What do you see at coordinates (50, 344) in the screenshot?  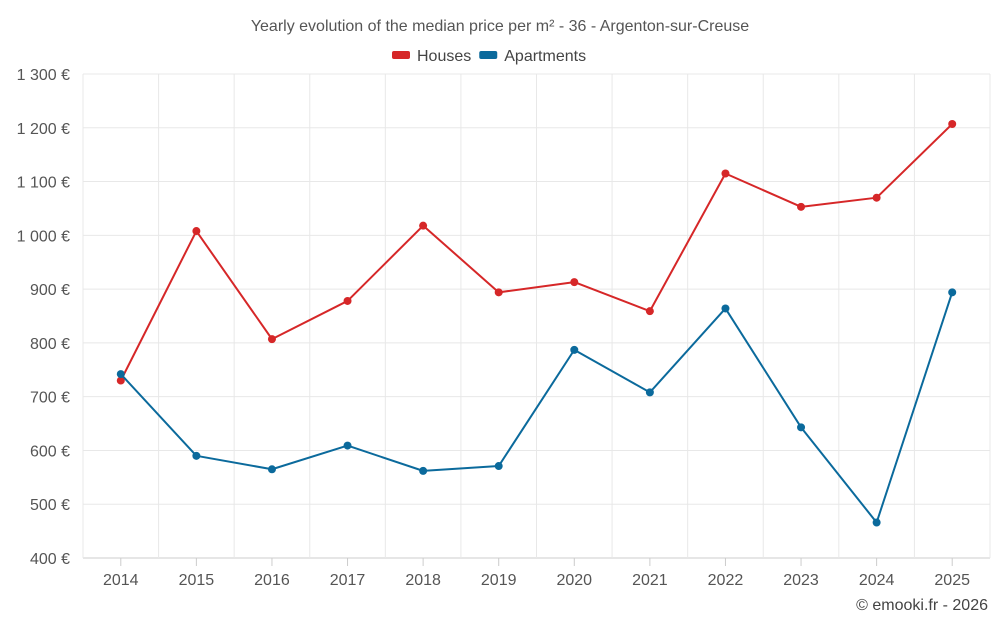 I see `y-tick-label: 800 €` at bounding box center [50, 344].